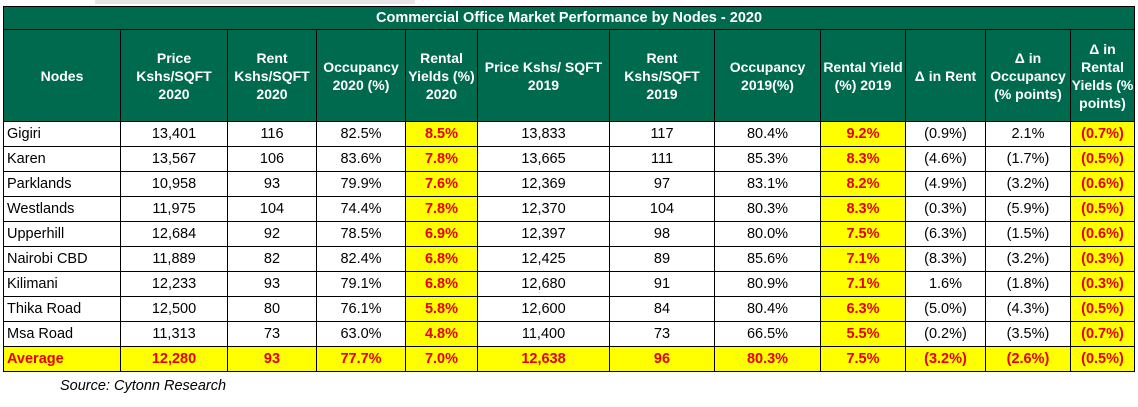 The height and width of the screenshot is (407, 1138). I want to click on table-cell: 12,680, so click(543, 284).